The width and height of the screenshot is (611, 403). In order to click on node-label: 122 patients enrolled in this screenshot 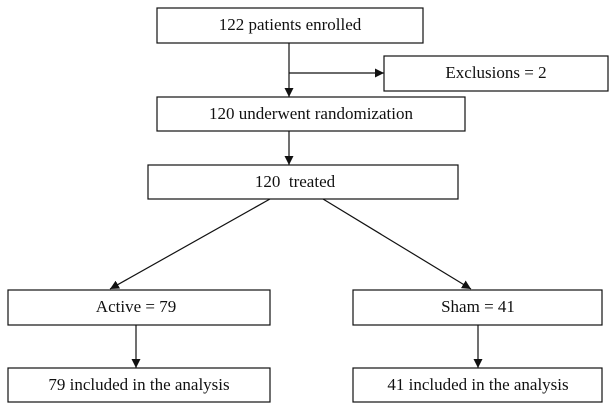, I will do `click(290, 24)`.